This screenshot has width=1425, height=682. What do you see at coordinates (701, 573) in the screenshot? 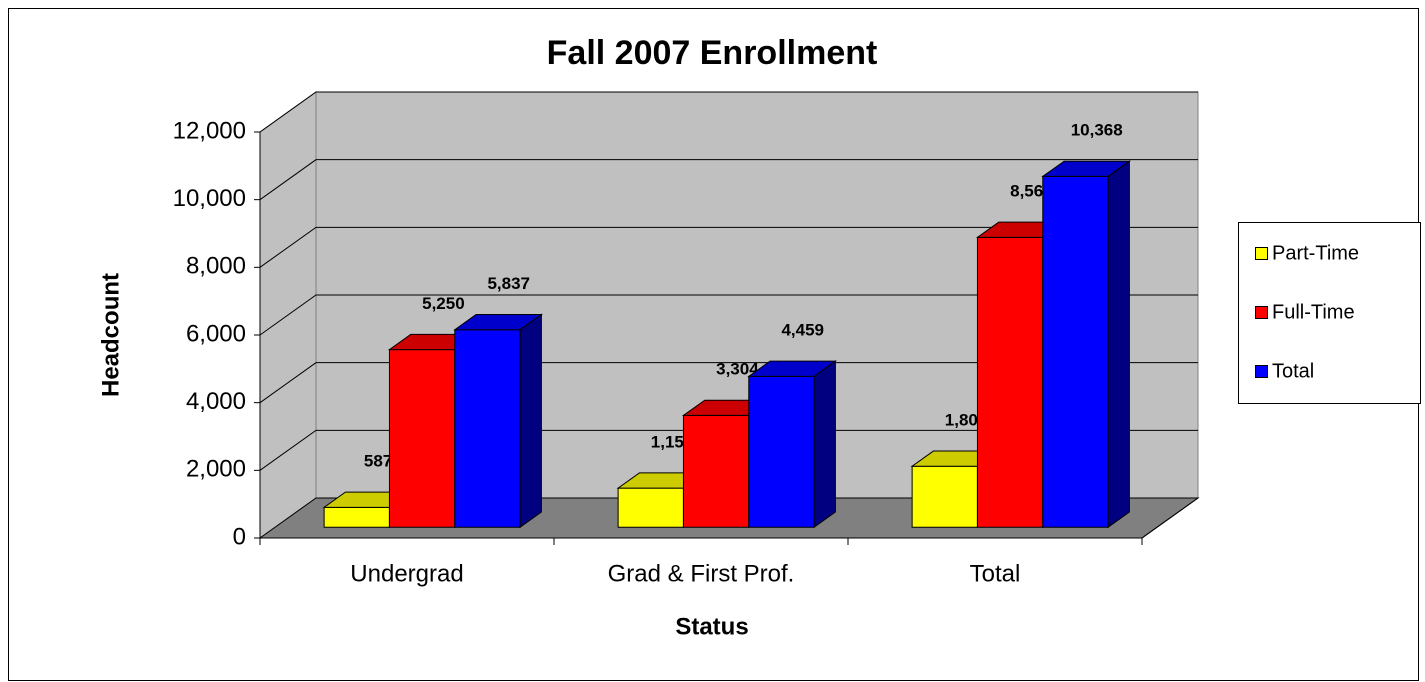
I see `x-tick-label: Grad & First Prof.` at bounding box center [701, 573].